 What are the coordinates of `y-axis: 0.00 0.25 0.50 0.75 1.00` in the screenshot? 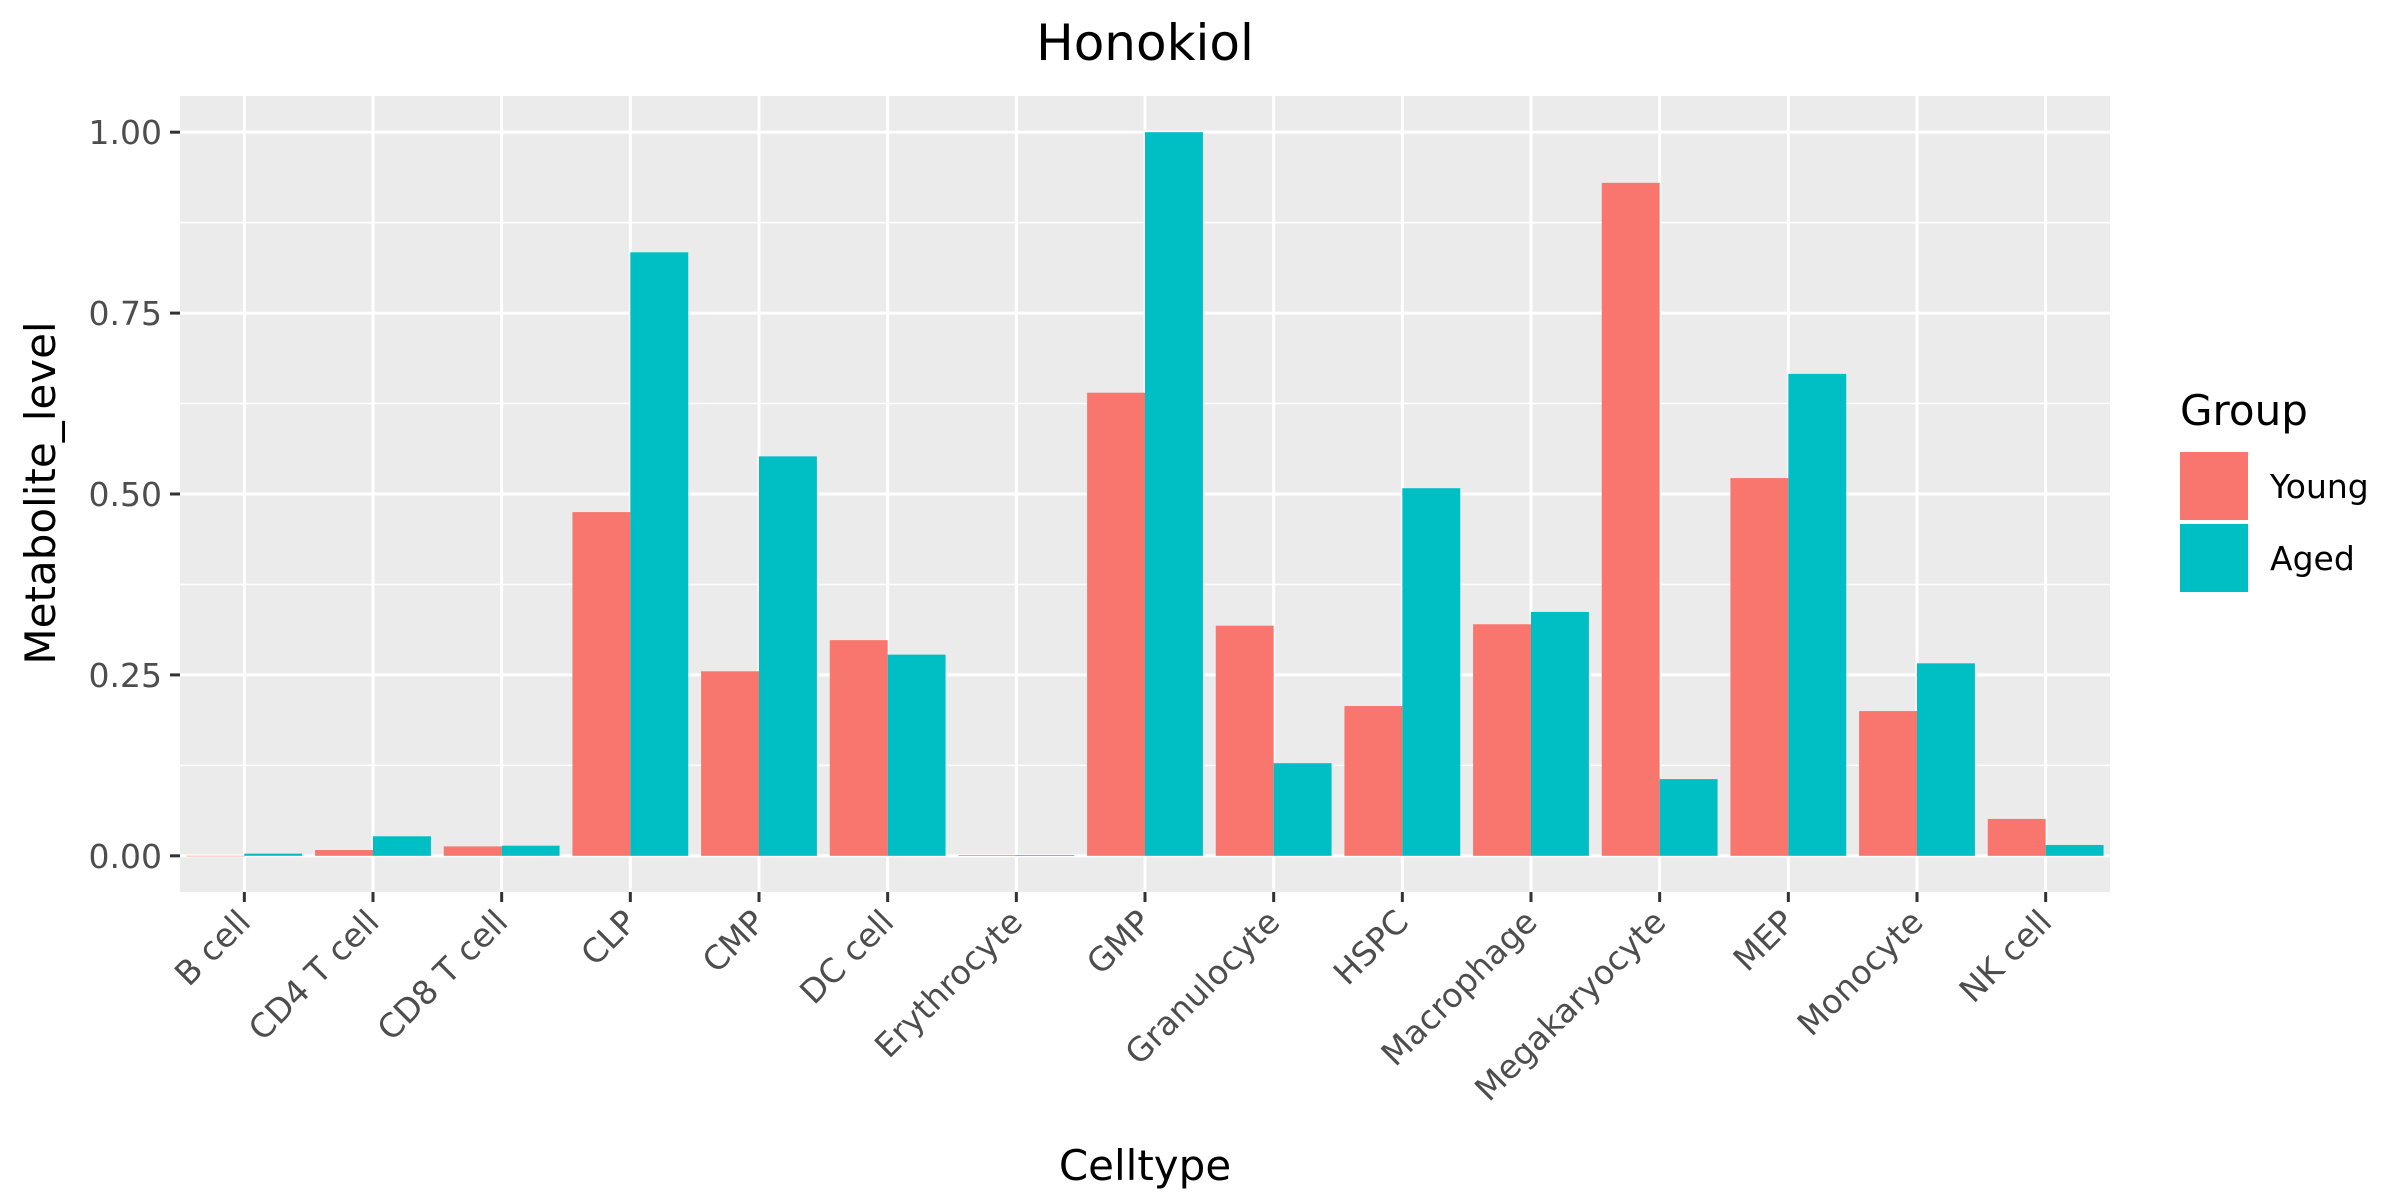 It's located at (134, 494).